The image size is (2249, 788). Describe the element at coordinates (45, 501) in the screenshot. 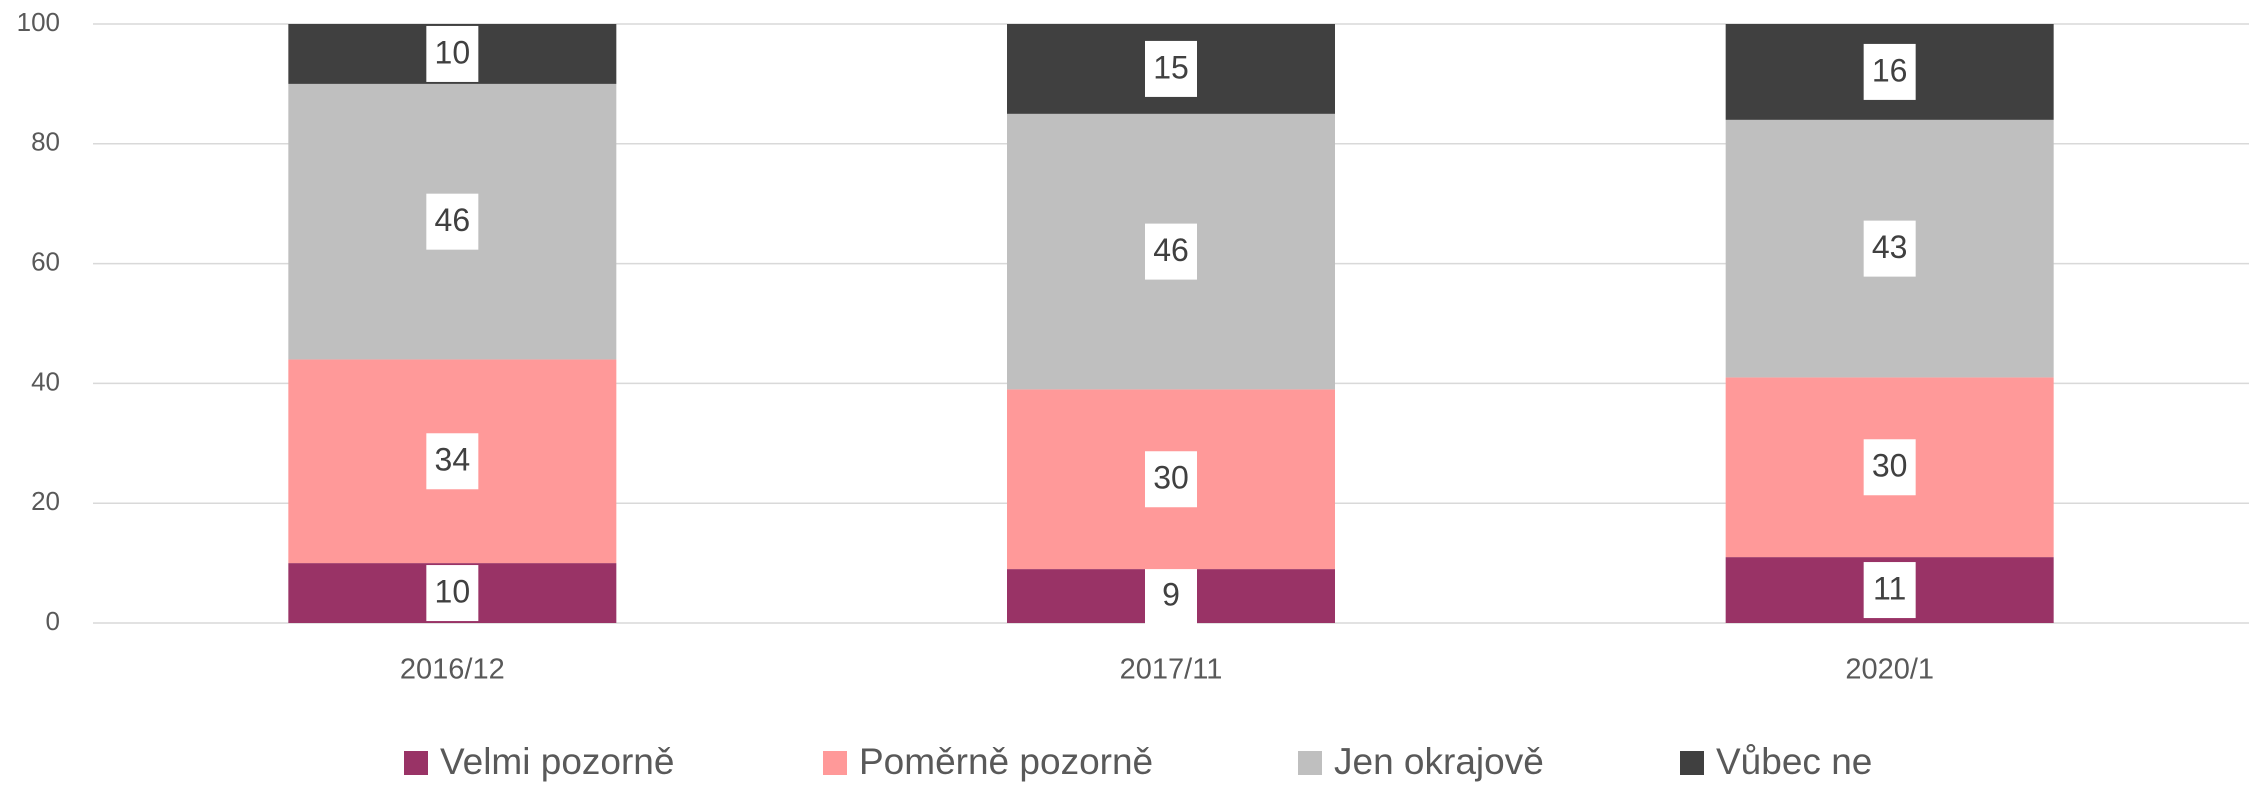

I see `y-tick-label: 20` at that location.